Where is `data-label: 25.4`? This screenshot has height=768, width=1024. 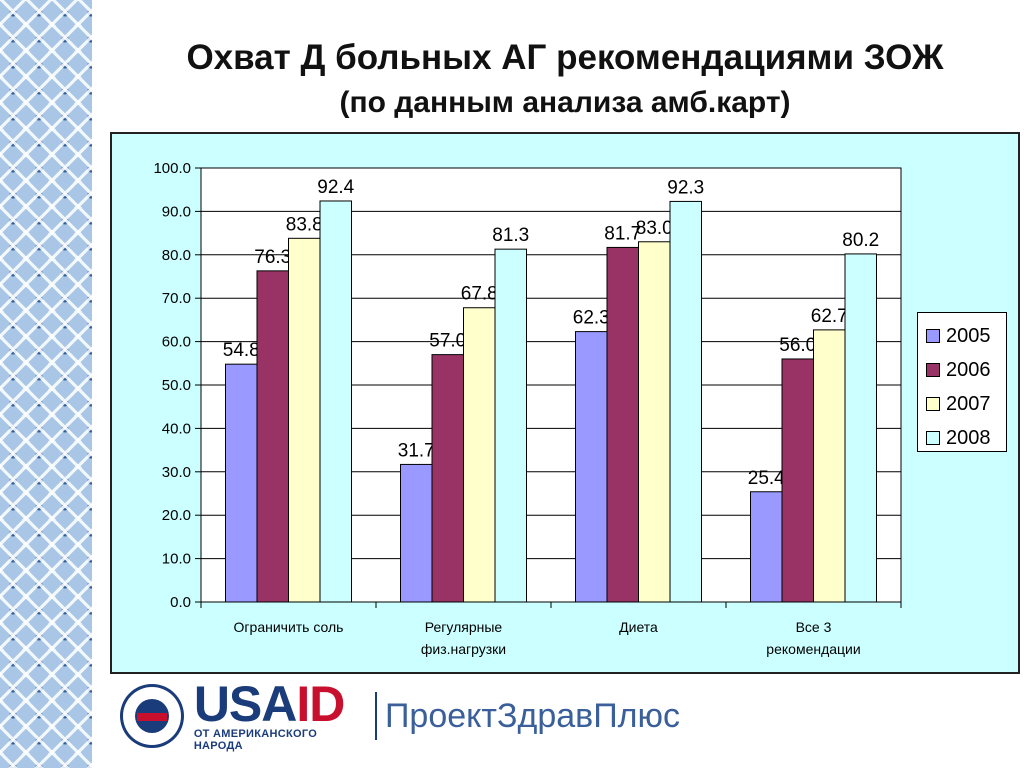
data-label: 25.4 is located at coordinates (766, 478).